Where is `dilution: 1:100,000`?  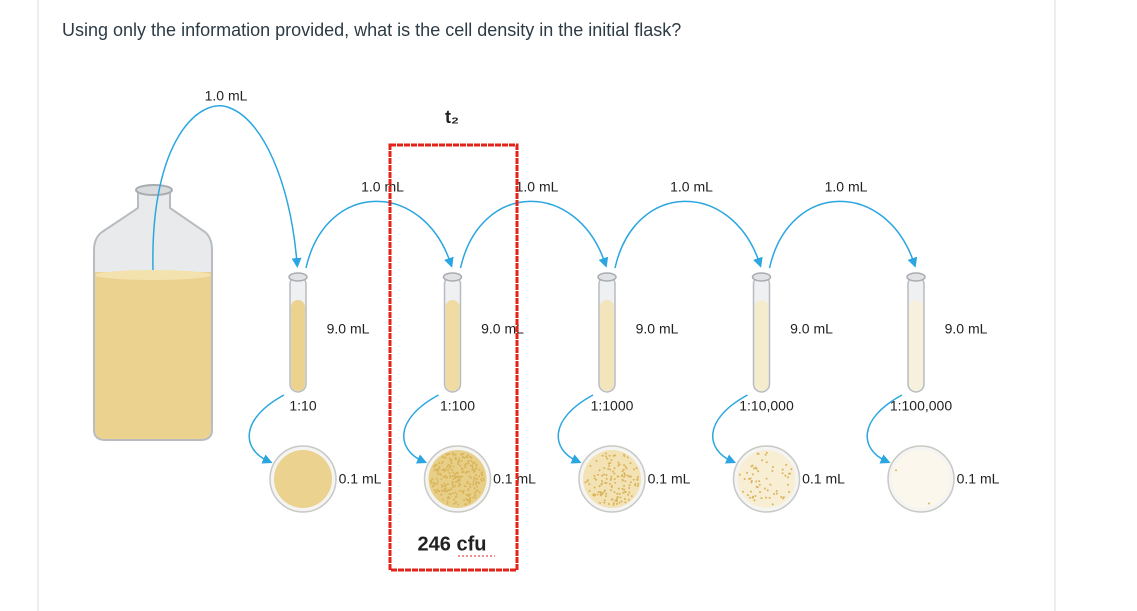
dilution: 1:100,000 is located at coordinates (921, 406).